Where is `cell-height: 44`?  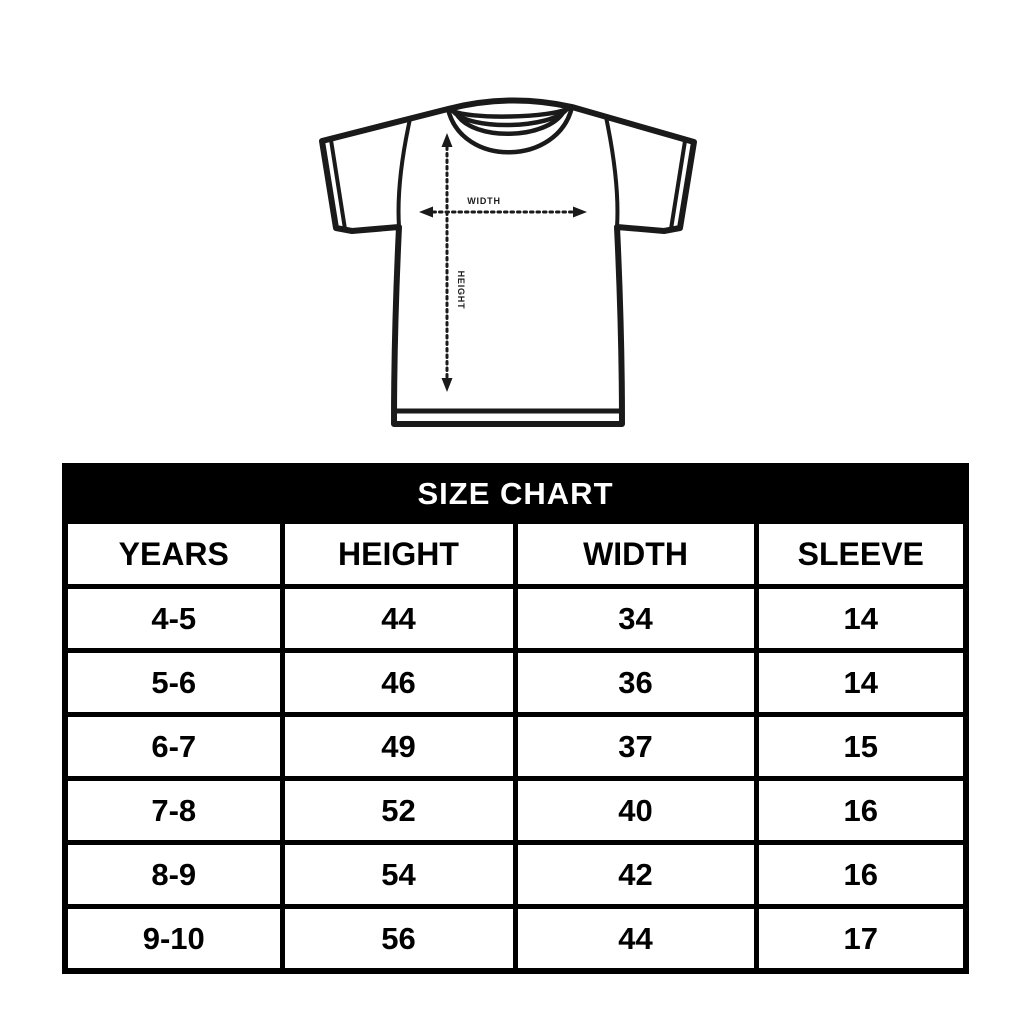
cell-height: 44 is located at coordinates (398, 618).